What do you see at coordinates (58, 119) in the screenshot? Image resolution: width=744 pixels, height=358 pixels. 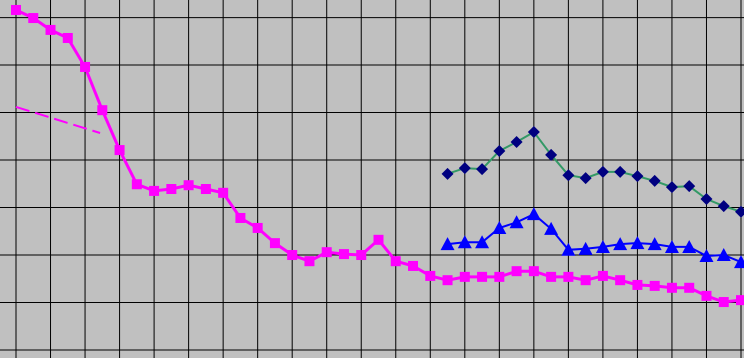 I see `series-line` at bounding box center [58, 119].